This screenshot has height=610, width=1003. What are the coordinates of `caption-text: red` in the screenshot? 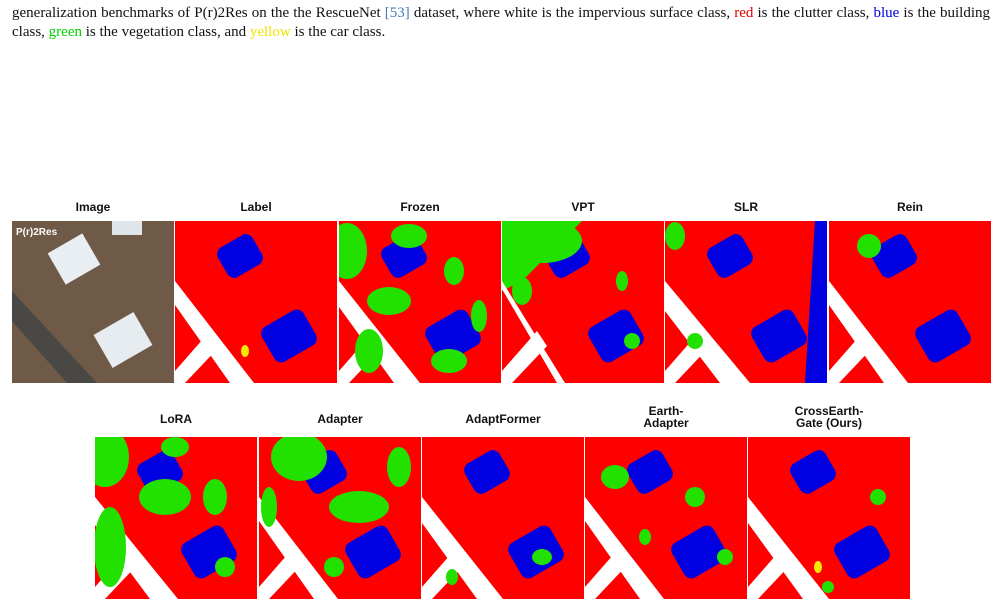 It's located at (744, 13).